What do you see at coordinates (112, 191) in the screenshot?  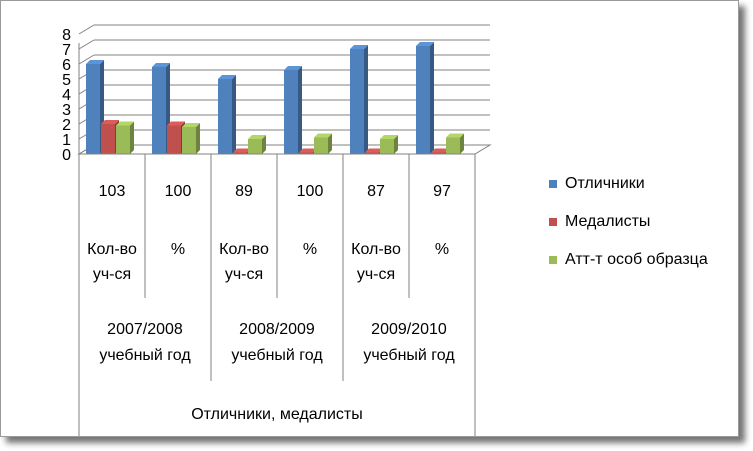 I see `column-value-label: 103` at bounding box center [112, 191].